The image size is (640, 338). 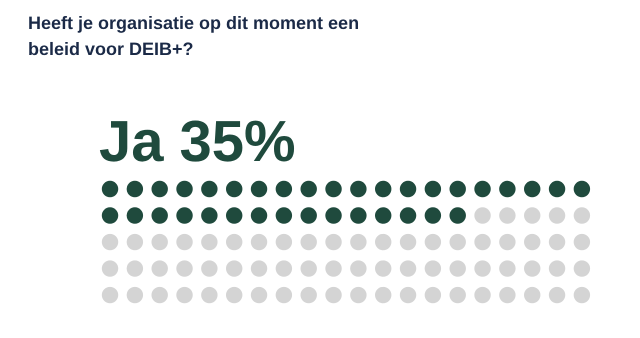 What do you see at coordinates (194, 36) in the screenshot?
I see `text: Heeft je organisatie op dit moment een beleid voor DEIB+?` at bounding box center [194, 36].